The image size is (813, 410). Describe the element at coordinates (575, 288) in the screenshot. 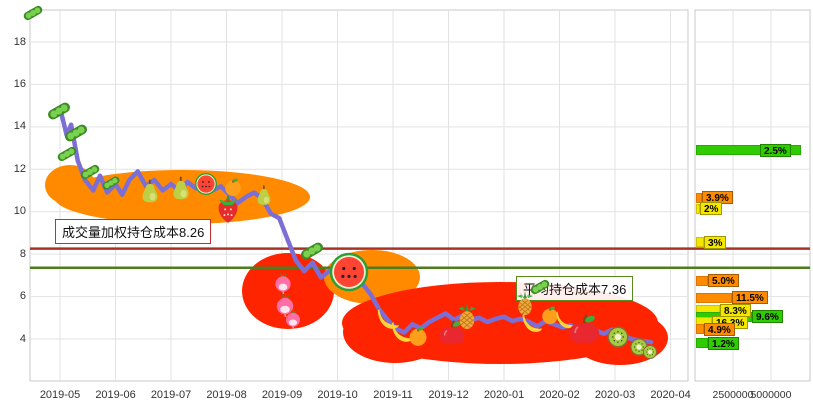

I see `avg-cost-label: 平均持仓成本7.36` at that location.